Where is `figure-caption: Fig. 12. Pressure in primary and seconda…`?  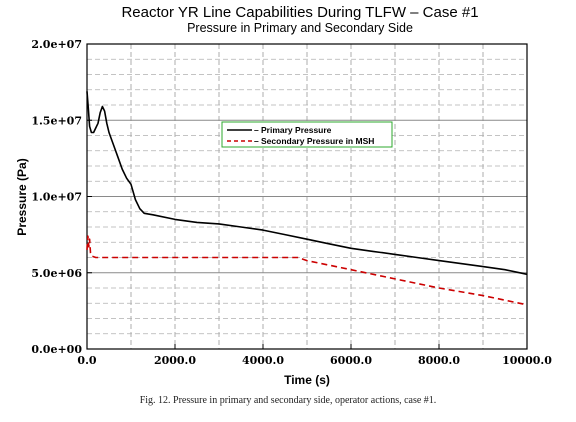 figure-caption: Fig. 12. Pressure in primary and seconda… is located at coordinates (288, 400).